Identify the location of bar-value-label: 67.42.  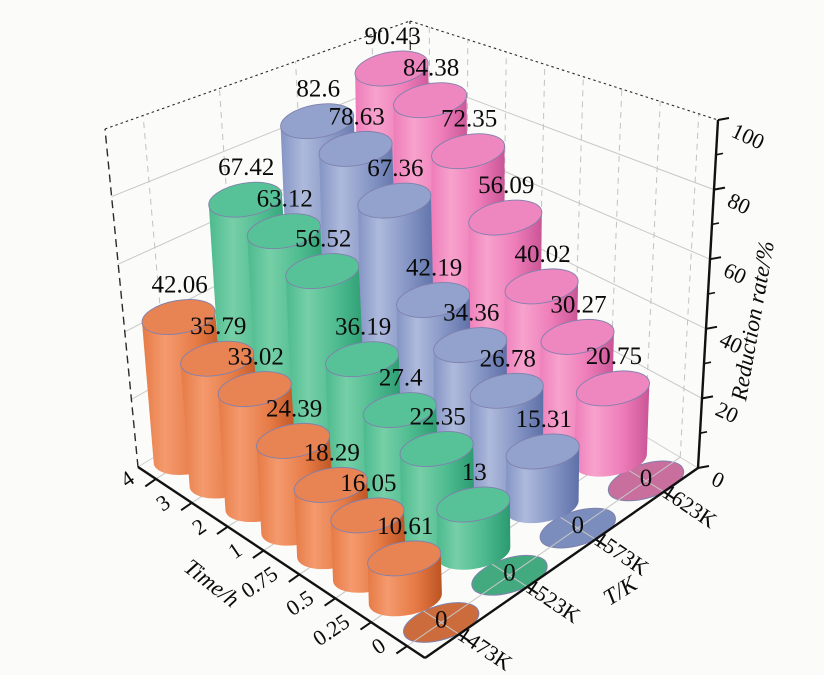
(246, 167).